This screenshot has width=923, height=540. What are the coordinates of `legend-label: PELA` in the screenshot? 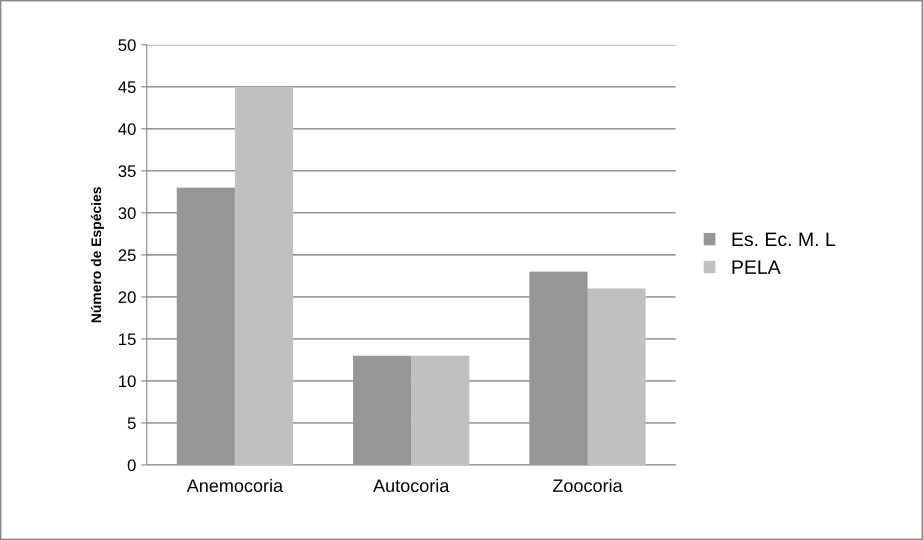 It's located at (756, 267).